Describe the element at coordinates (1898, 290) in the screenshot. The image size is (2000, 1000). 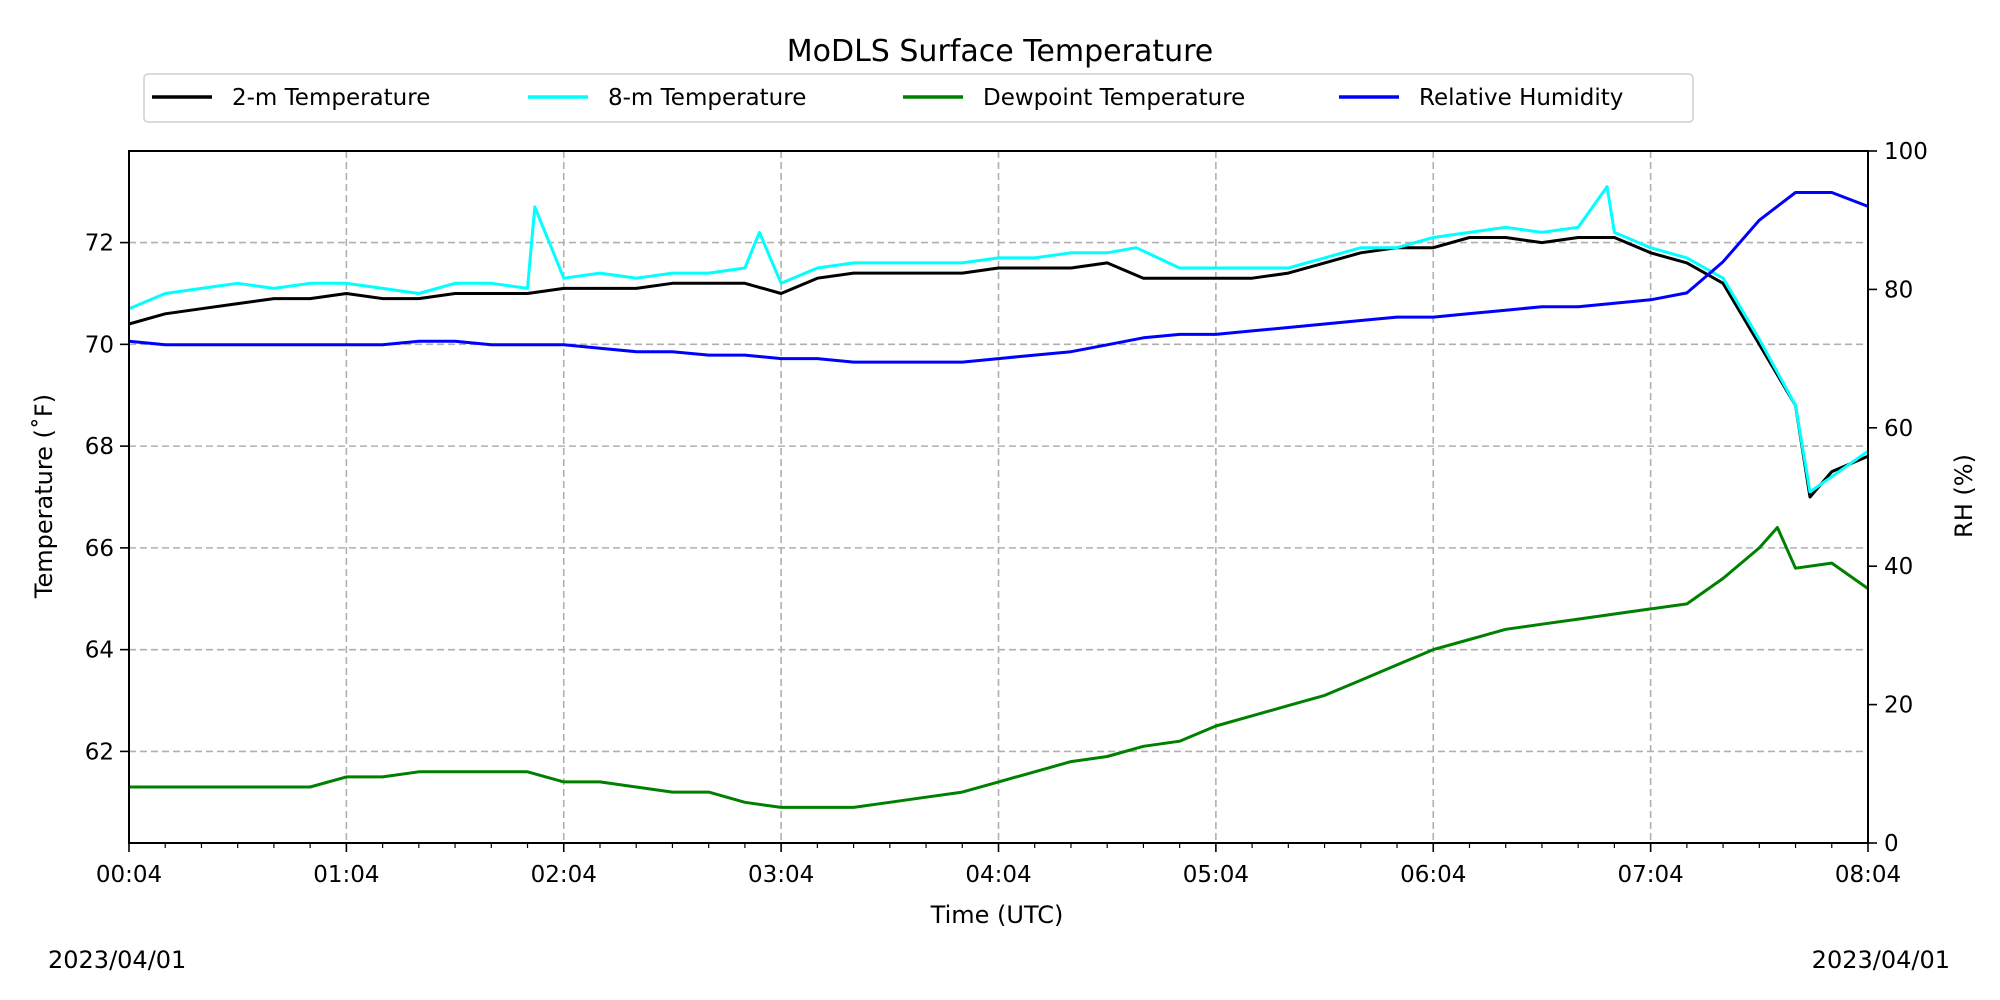
I see `y2-tick-label: 80` at that location.